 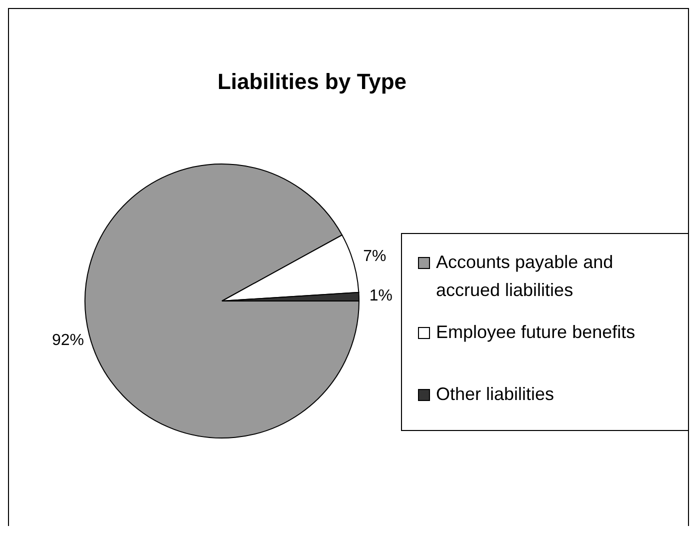 I want to click on data-label: 7%, so click(x=374, y=257).